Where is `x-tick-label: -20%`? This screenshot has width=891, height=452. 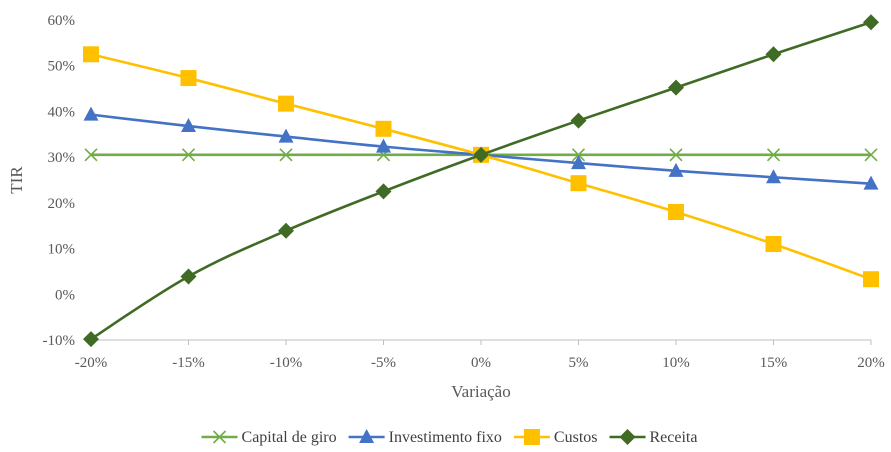 x-tick-label: -20% is located at coordinates (91, 363).